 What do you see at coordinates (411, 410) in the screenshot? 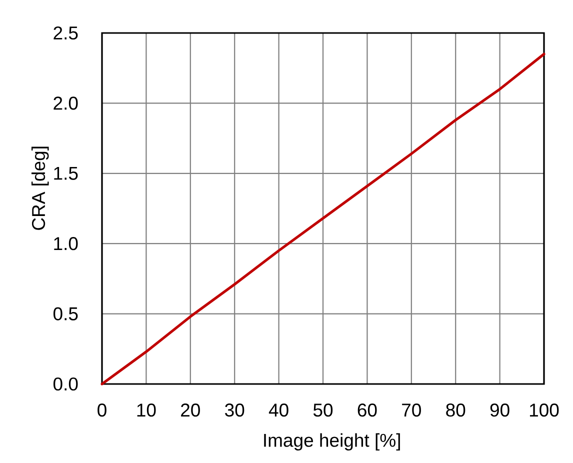
I see `x-tick-label: 70` at bounding box center [411, 410].